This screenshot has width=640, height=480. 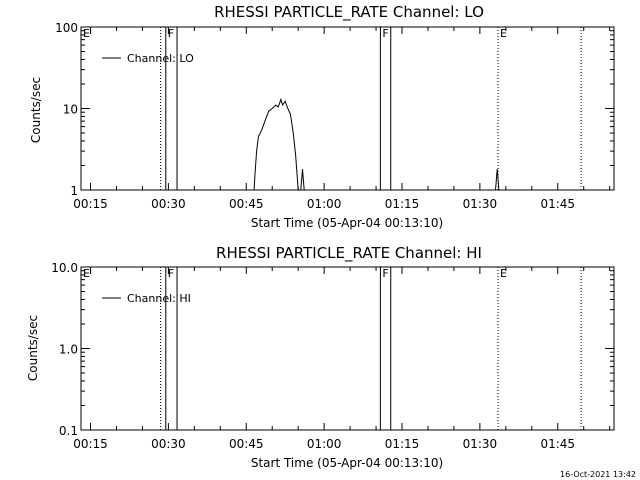 What do you see at coordinates (160, 58) in the screenshot?
I see `legend-label: Channel: LO` at bounding box center [160, 58].